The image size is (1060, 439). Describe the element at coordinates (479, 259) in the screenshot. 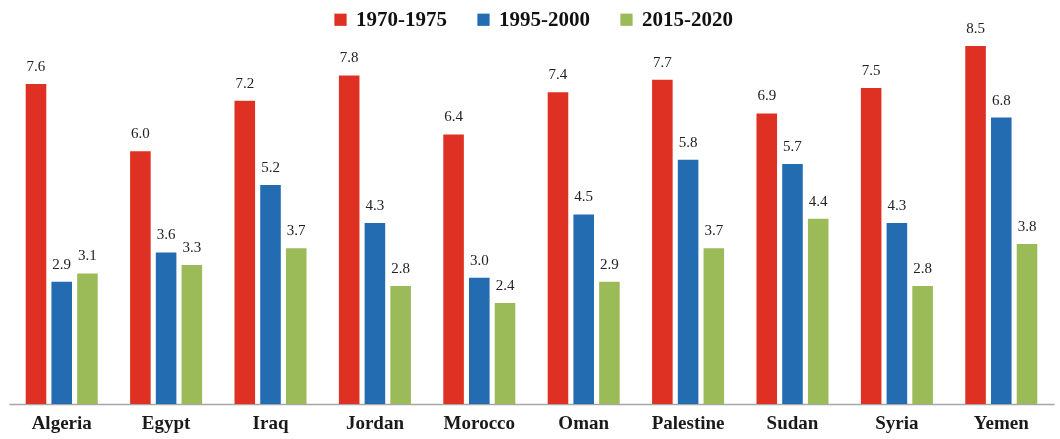

I see `data-label: 3.0` at that location.